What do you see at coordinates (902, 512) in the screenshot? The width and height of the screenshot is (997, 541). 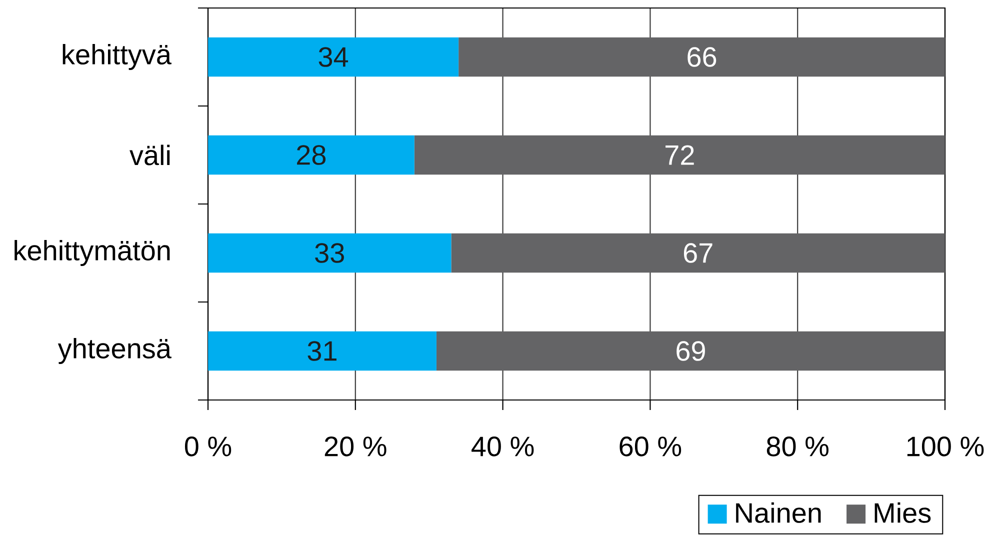 I see `legend-label: Mies` at bounding box center [902, 512].